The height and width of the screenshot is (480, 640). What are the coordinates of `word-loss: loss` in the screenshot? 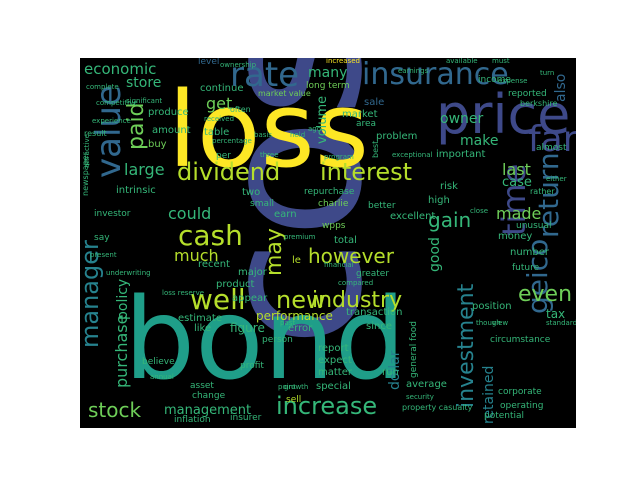 It's located at (268, 130).